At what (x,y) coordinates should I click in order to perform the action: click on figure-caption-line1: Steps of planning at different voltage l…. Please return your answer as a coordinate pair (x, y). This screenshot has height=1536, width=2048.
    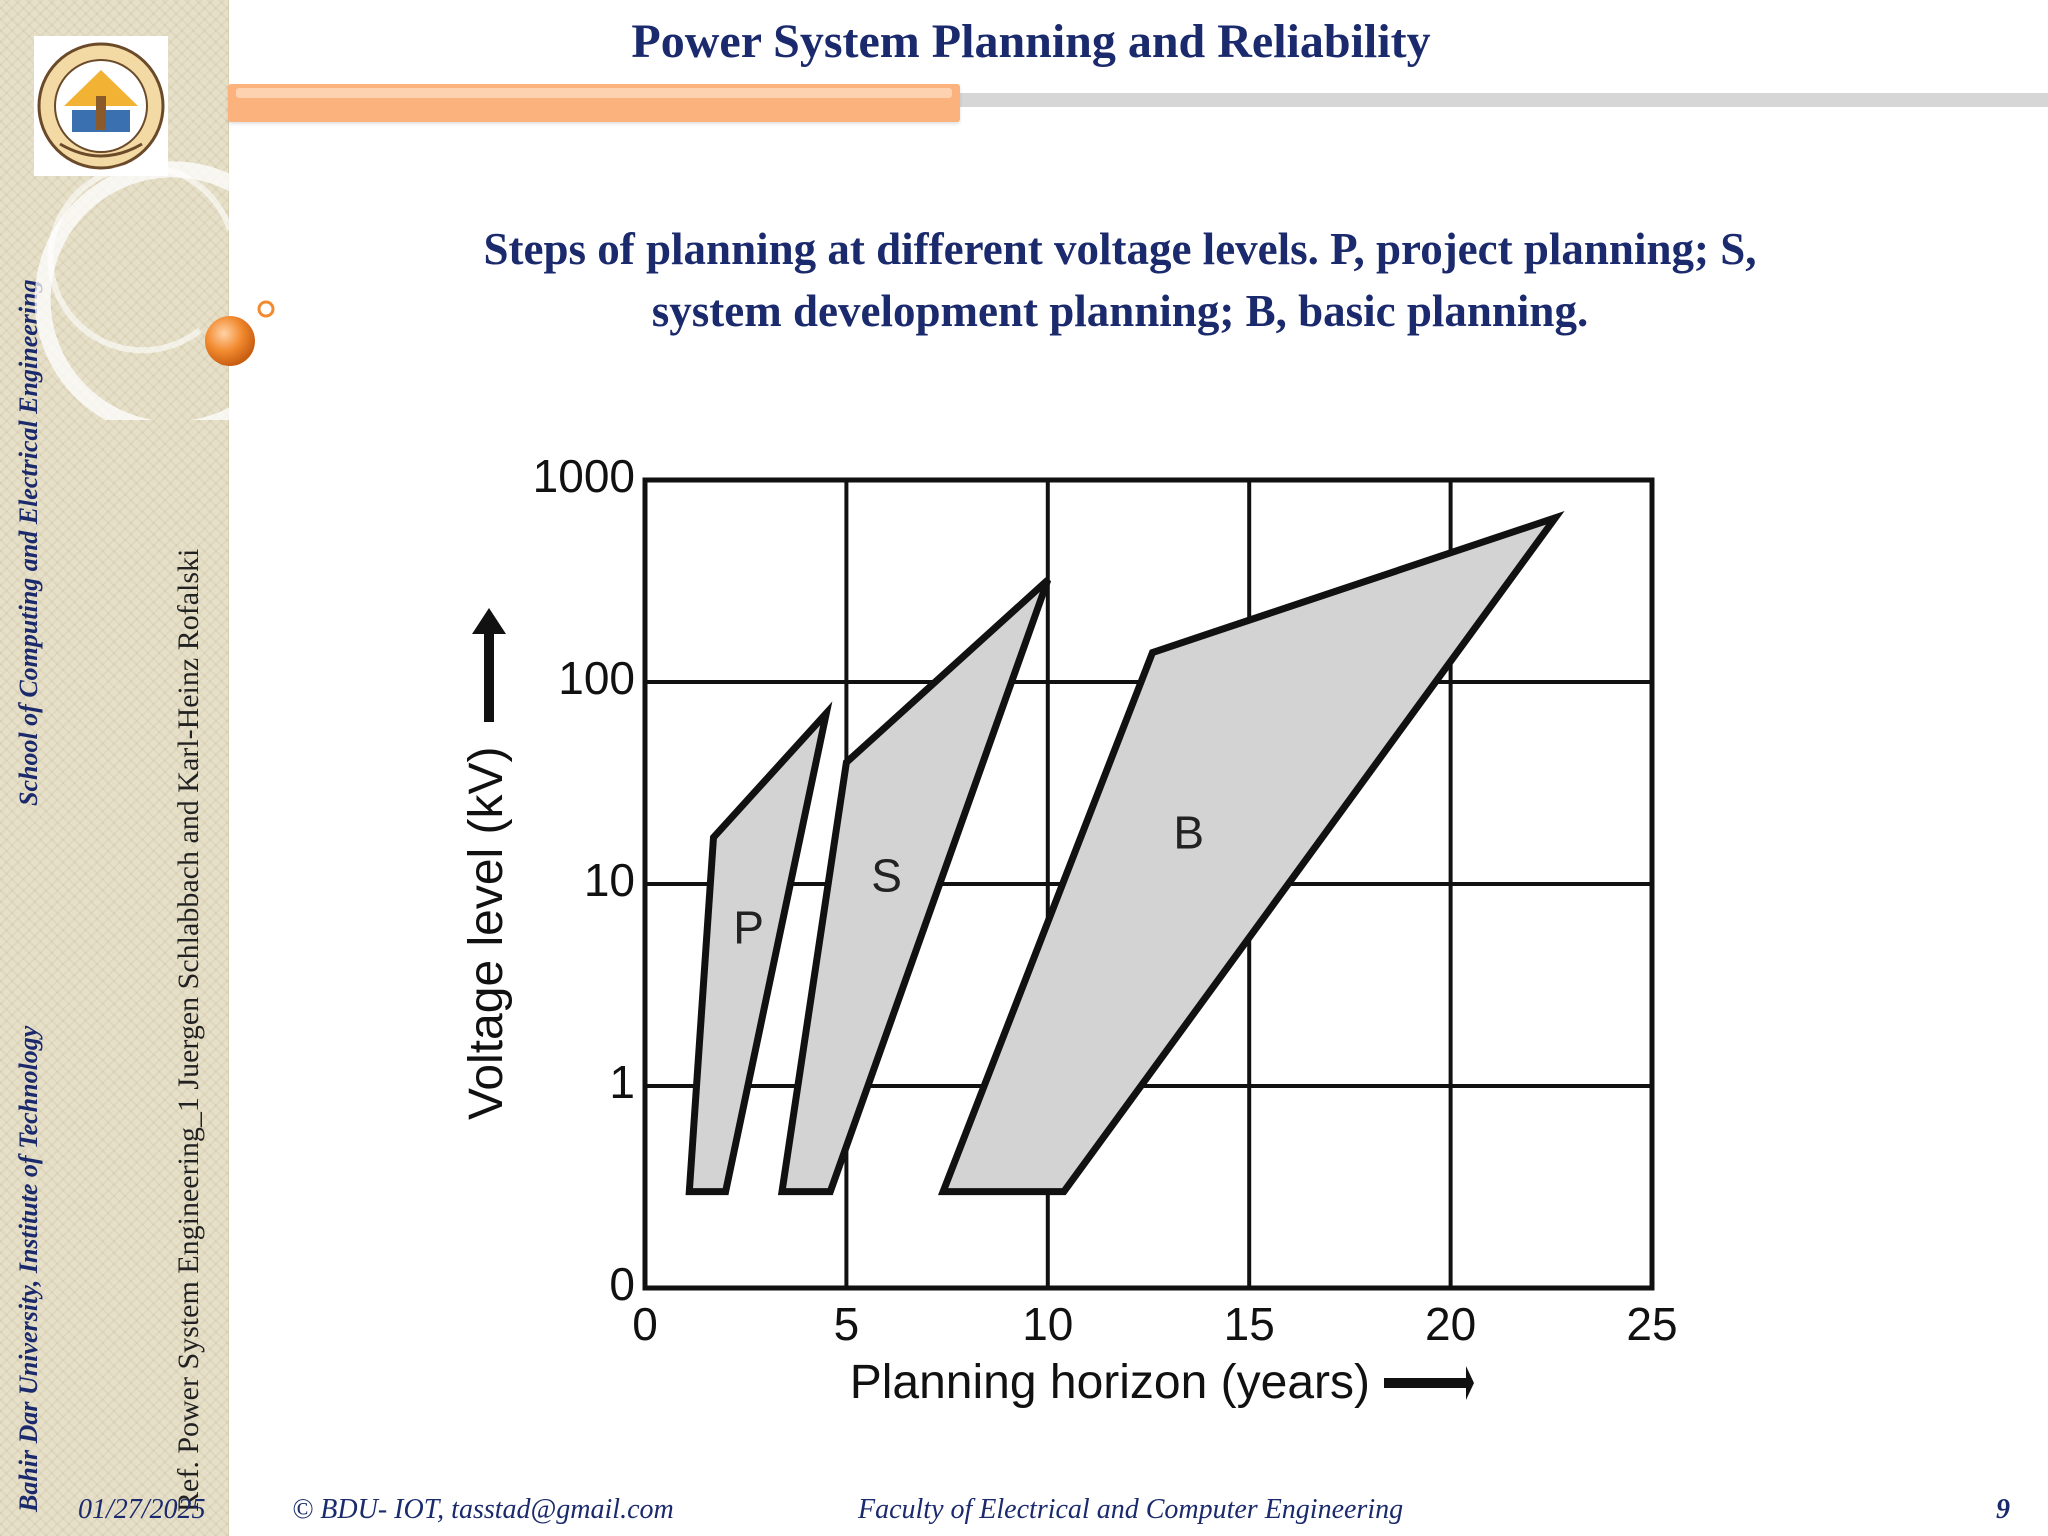
    Looking at the image, I should click on (1120, 249).